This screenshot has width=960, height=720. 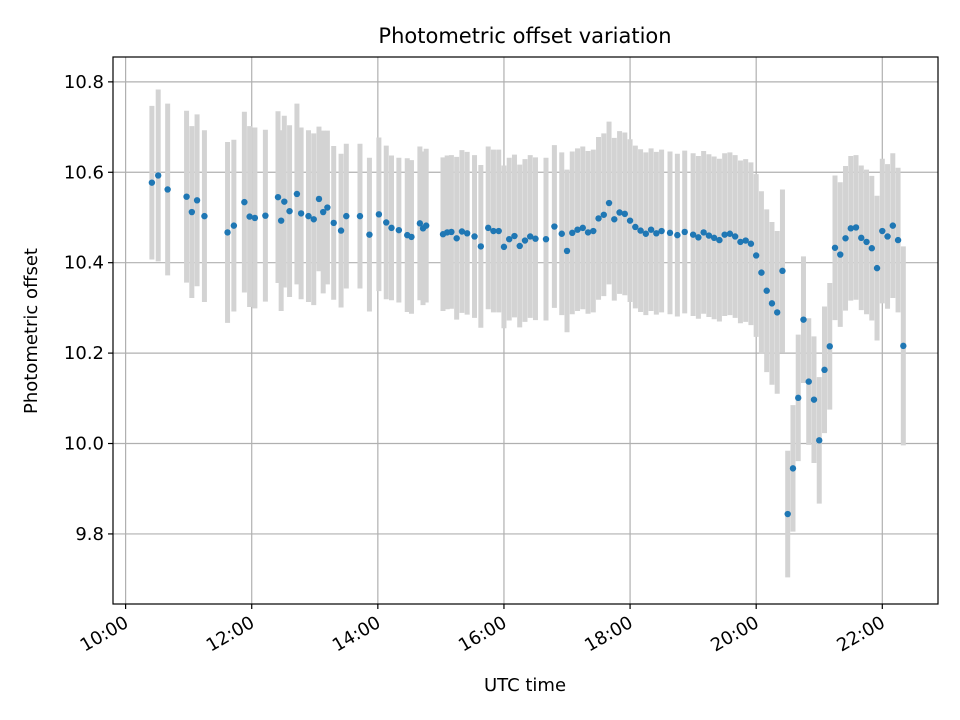 I want to click on y-tick-label: 9.8, so click(x=89, y=534).